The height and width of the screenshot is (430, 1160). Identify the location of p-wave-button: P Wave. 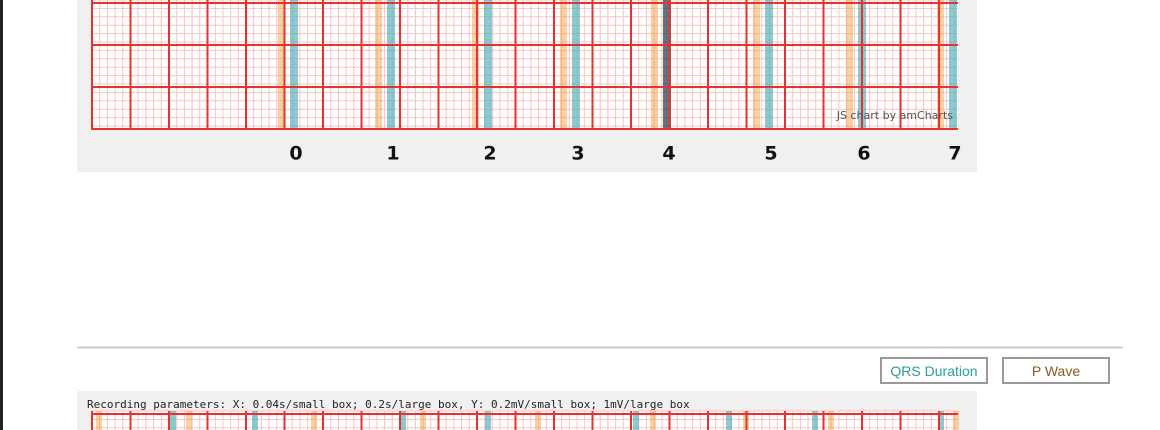
(1056, 370).